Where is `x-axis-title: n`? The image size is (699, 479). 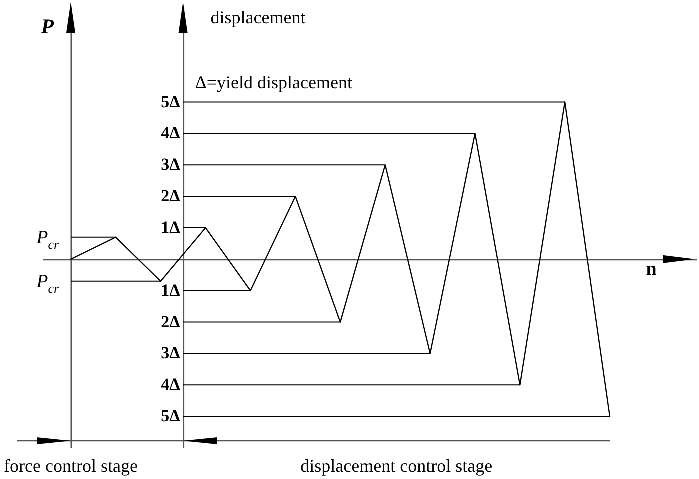
x-axis-title: n is located at coordinates (652, 269).